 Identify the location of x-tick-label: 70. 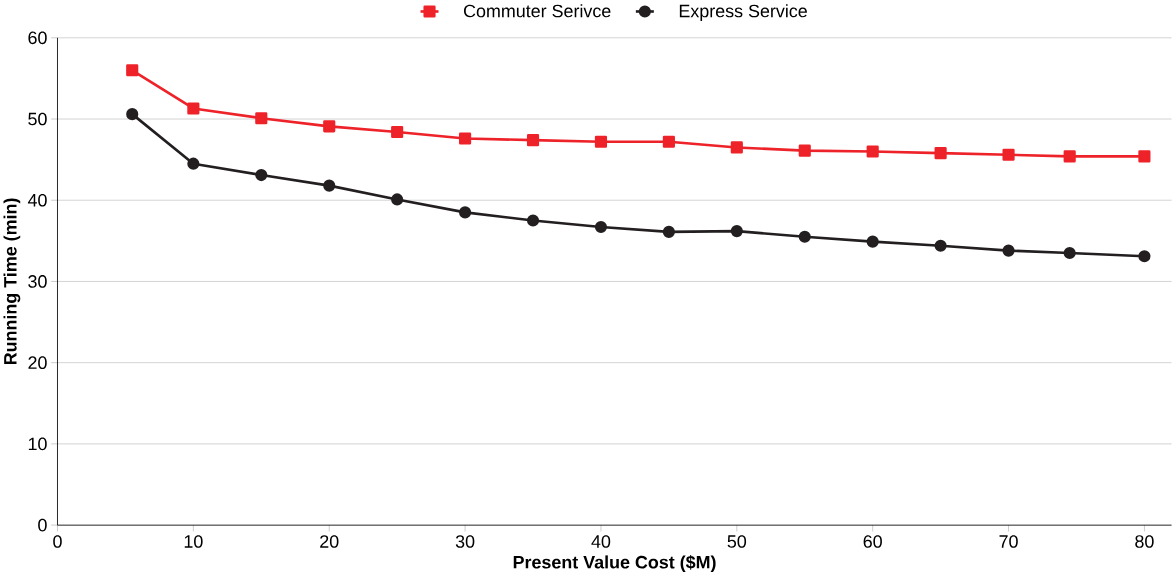
(1008, 542).